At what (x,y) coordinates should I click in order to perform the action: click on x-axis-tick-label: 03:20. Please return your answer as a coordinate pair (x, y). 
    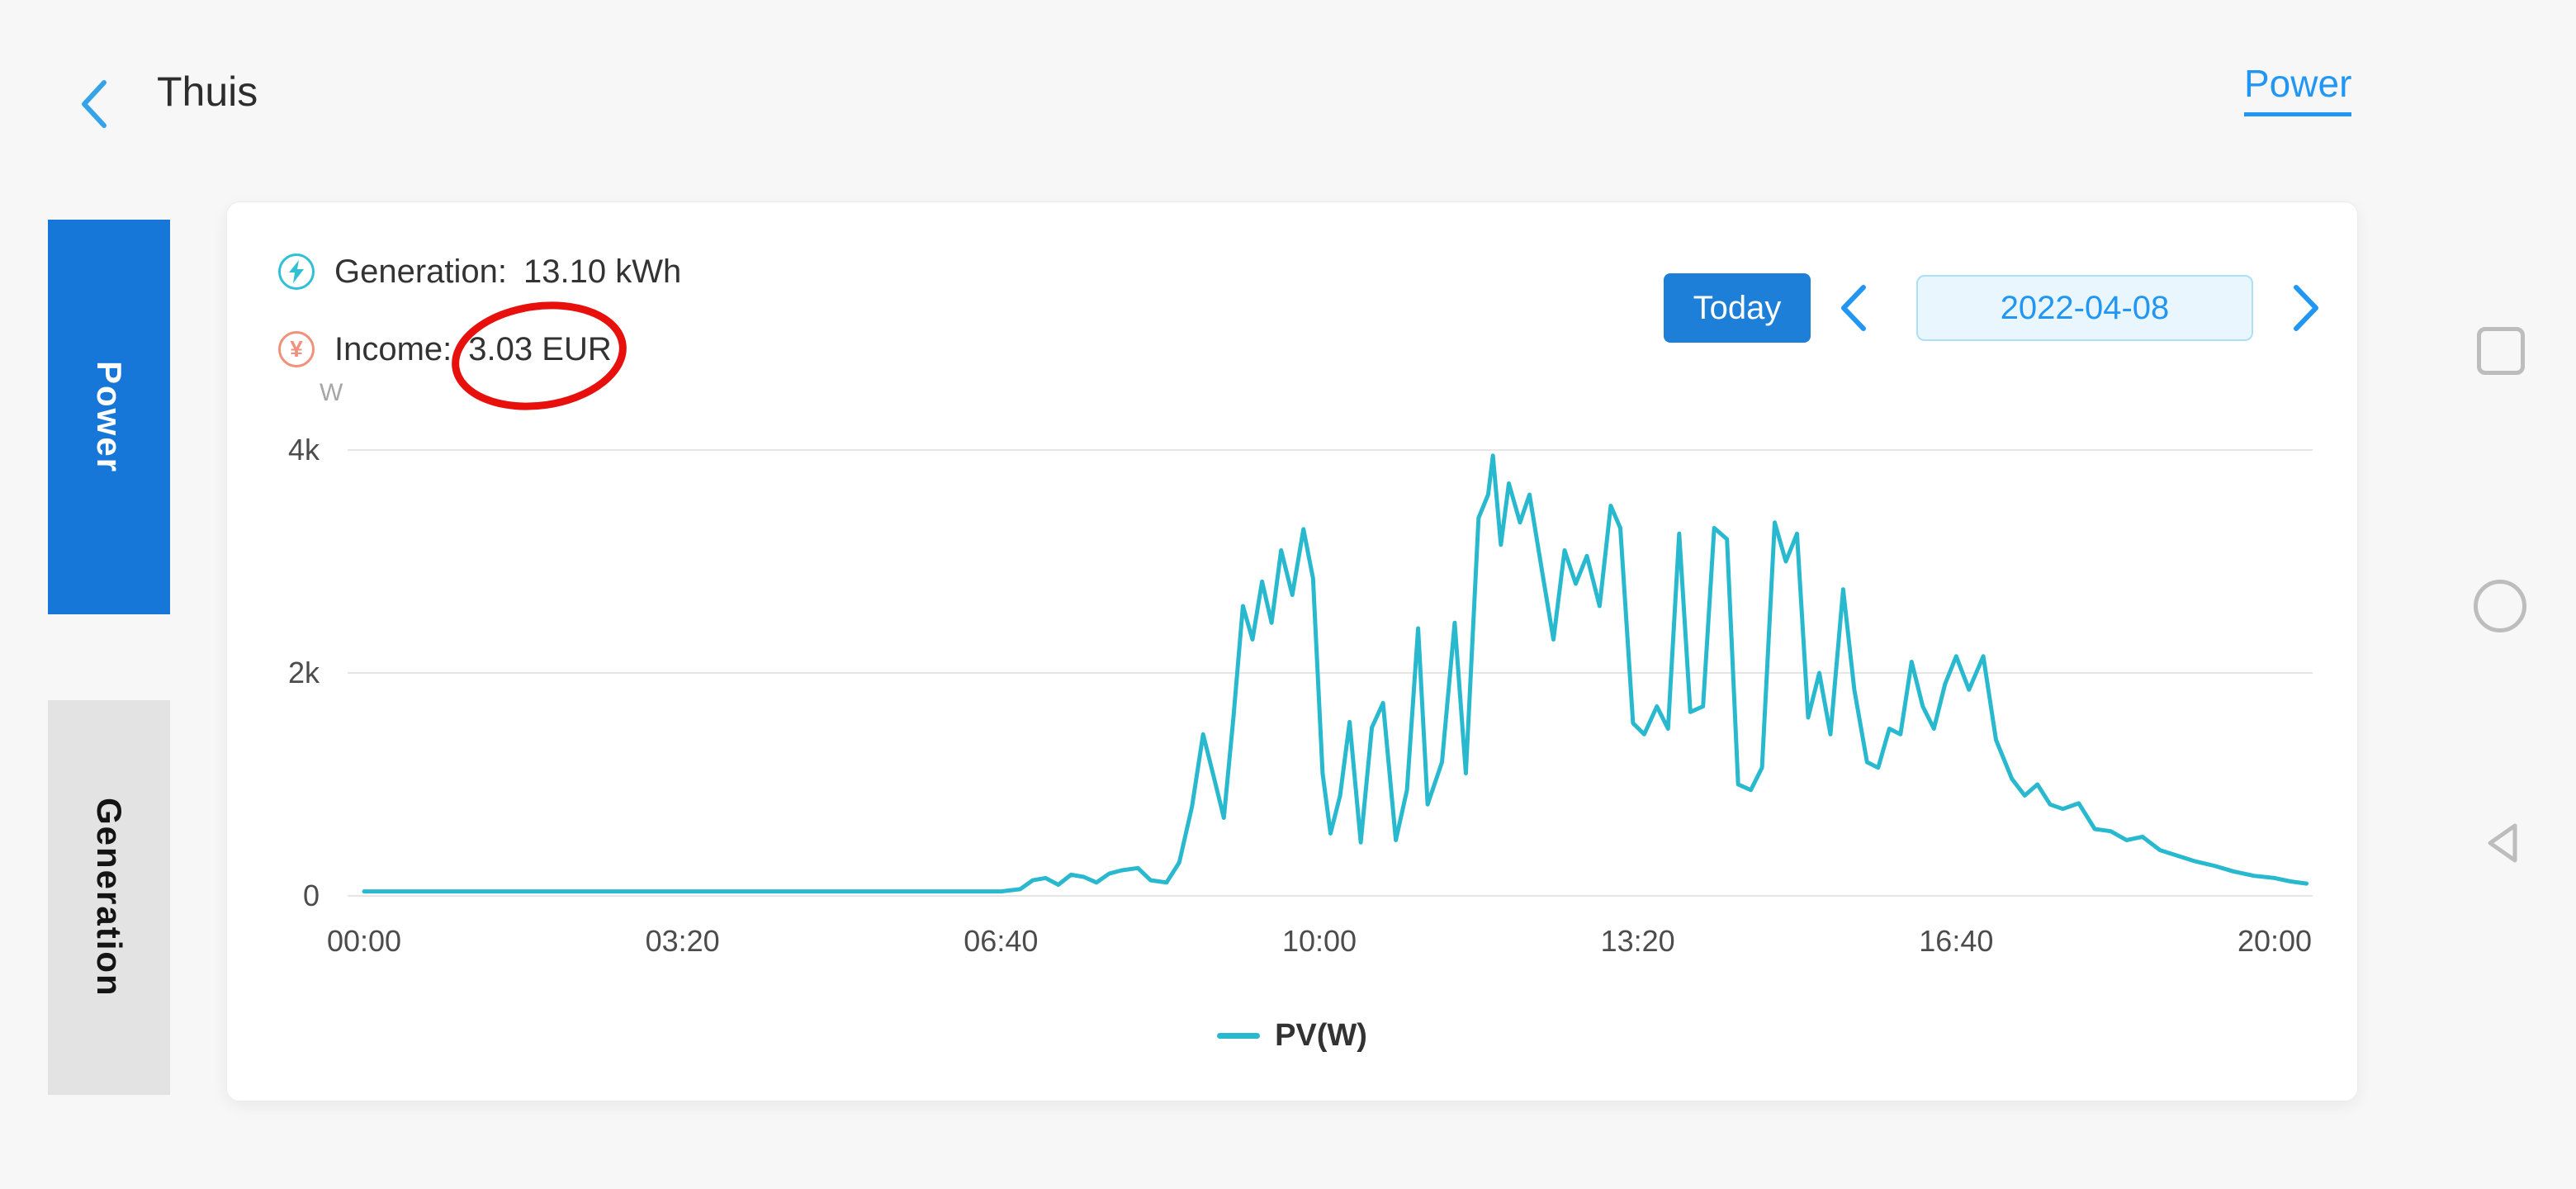
    Looking at the image, I should click on (682, 941).